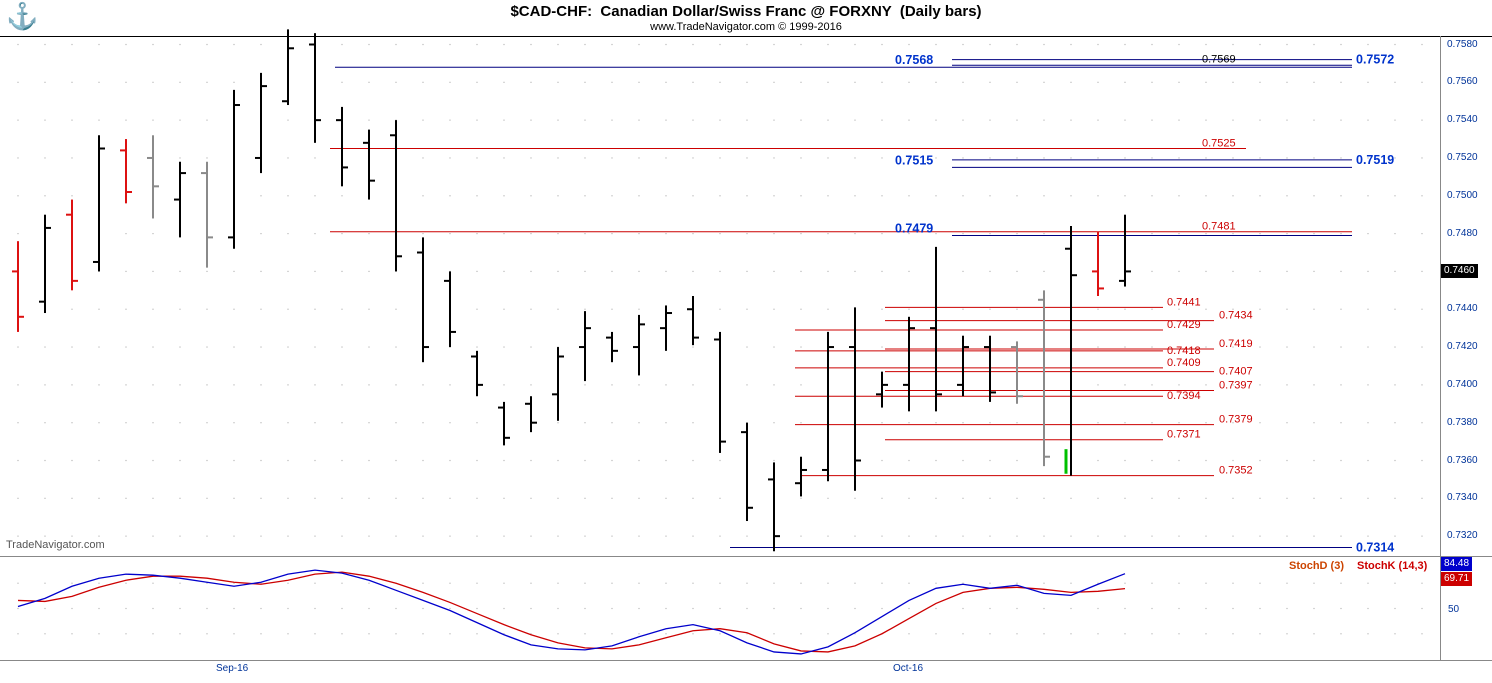  I want to click on price-level-label: 0.7429, so click(1184, 325).